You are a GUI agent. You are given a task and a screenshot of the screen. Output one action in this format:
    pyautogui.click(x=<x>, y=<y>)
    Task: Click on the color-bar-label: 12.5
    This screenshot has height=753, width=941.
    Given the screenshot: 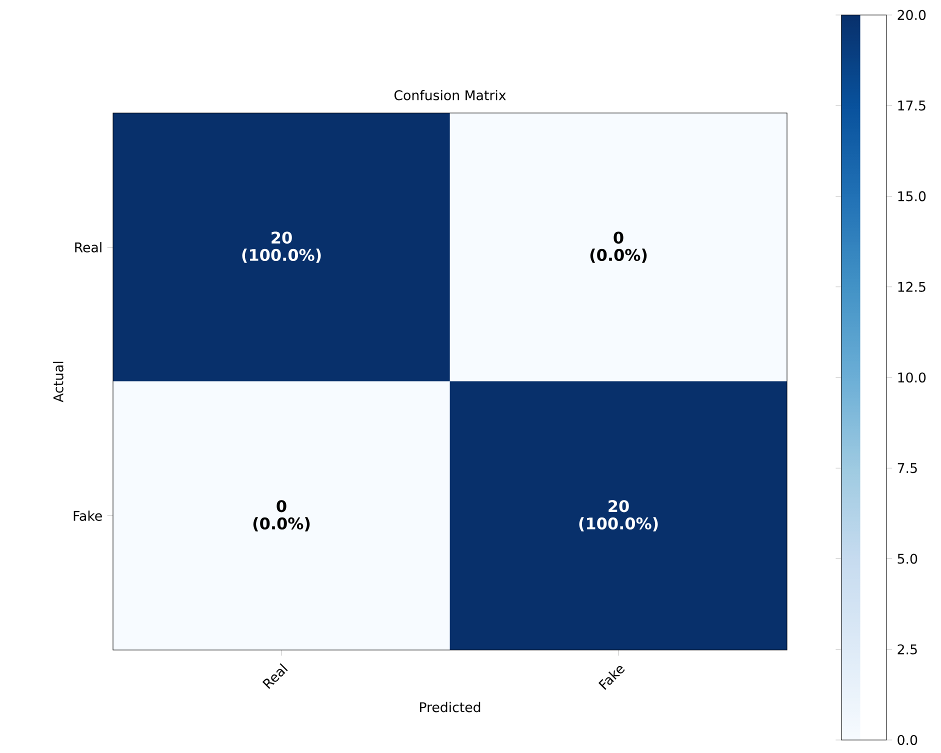 What is the action you would take?
    pyautogui.click(x=912, y=287)
    